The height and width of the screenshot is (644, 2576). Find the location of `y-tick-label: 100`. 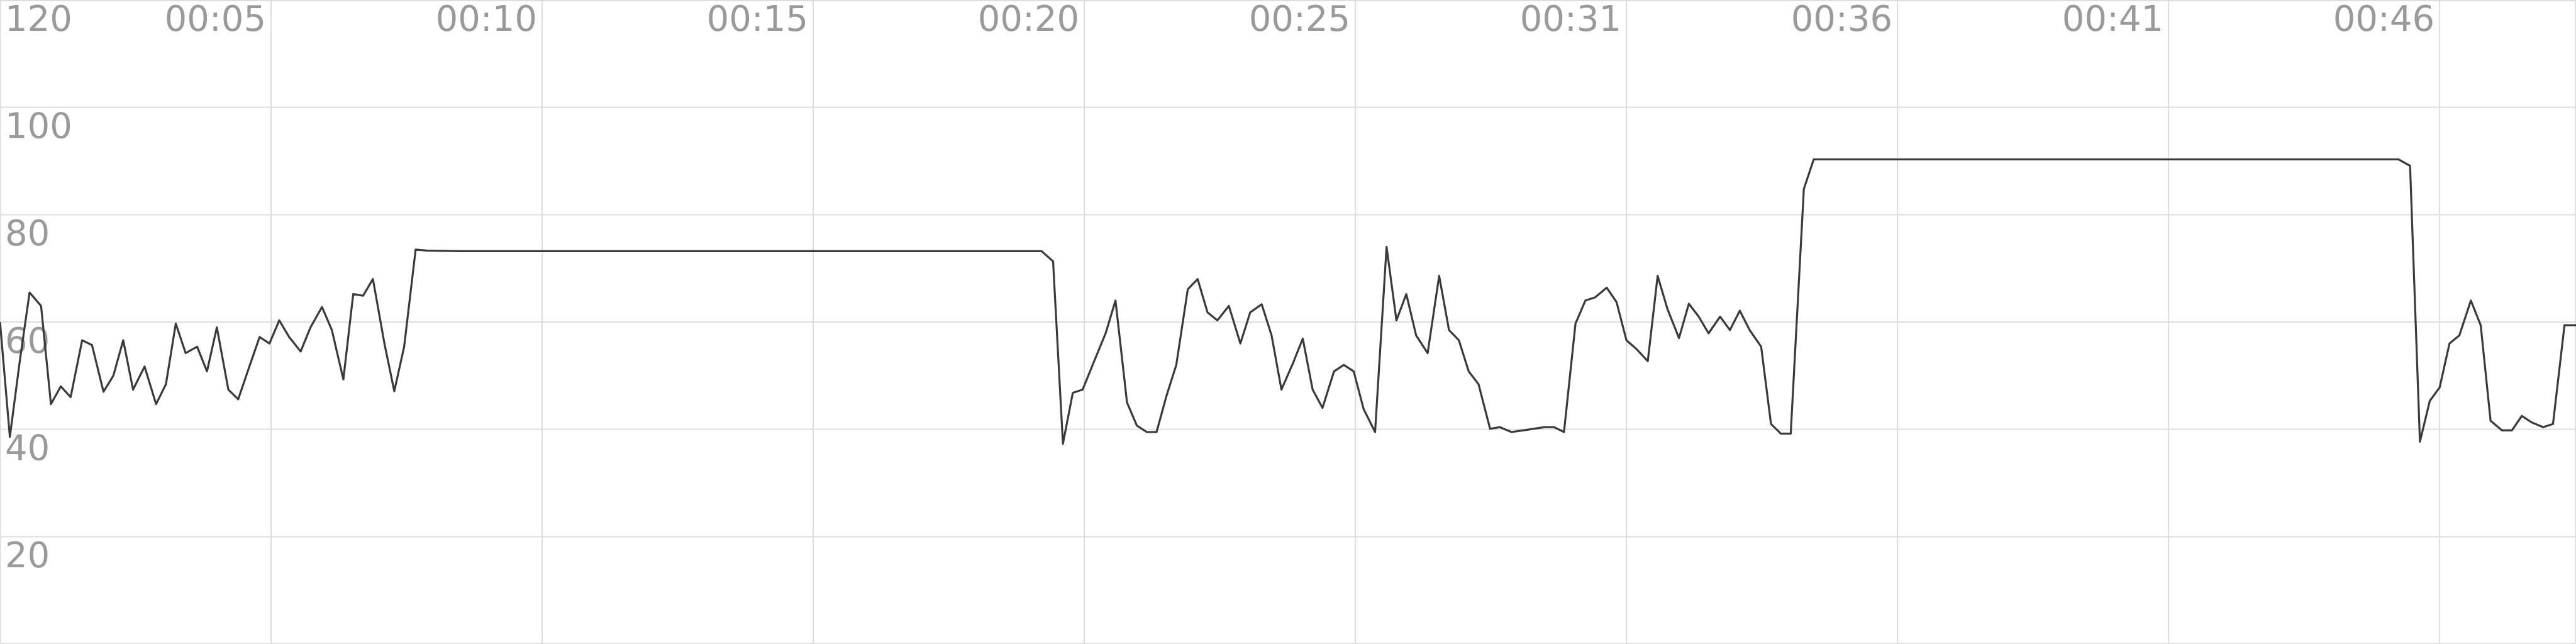

y-tick-label: 100 is located at coordinates (38, 126).